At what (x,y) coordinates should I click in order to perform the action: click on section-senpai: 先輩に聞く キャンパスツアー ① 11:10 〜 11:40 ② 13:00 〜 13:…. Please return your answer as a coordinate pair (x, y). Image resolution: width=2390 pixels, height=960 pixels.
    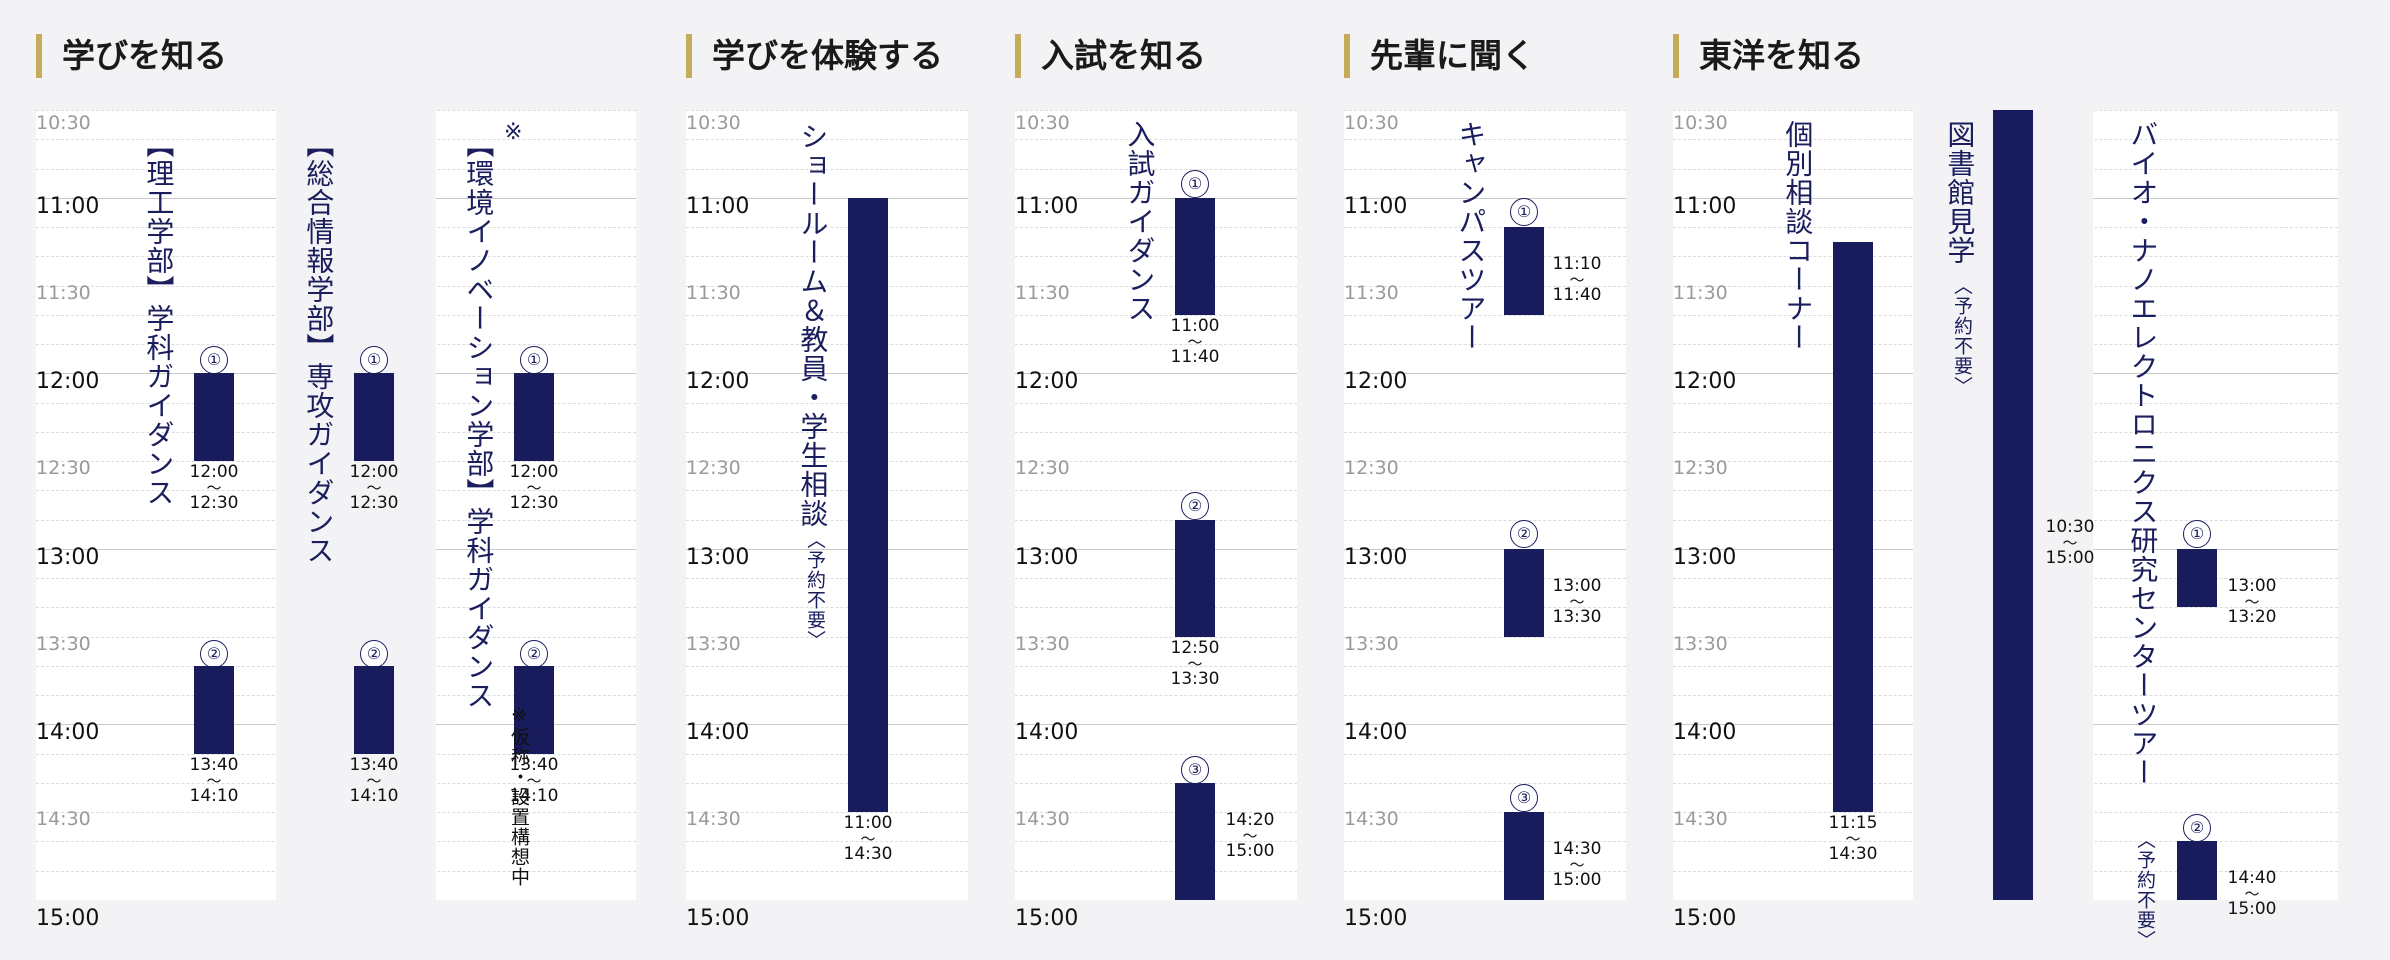
    Looking at the image, I should click on (1485, 480).